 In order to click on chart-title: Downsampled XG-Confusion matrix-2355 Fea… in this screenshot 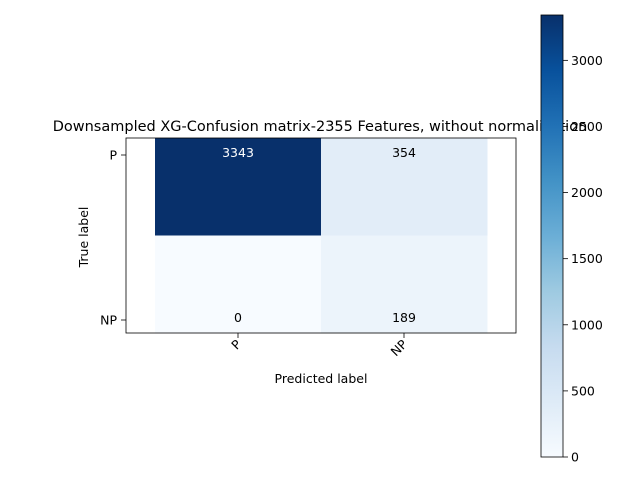, I will do `click(320, 127)`.